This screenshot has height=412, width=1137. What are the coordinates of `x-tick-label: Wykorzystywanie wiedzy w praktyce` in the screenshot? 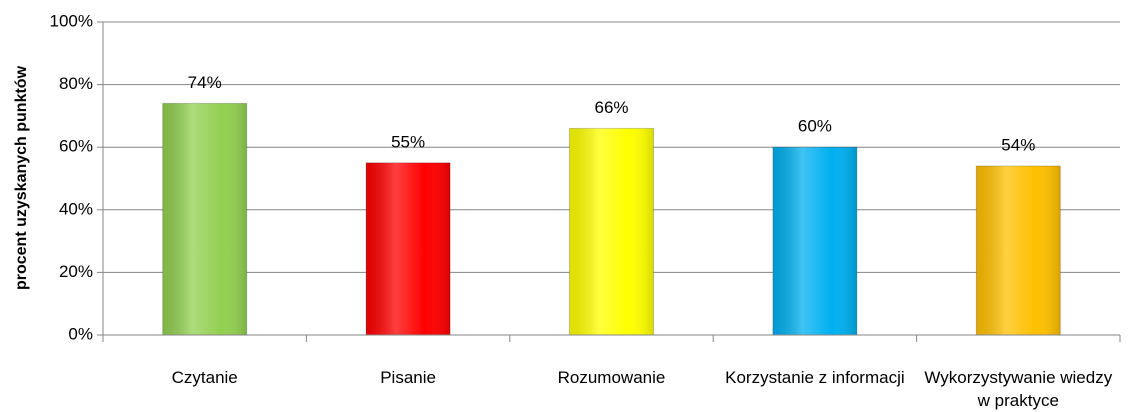 It's located at (1018, 389).